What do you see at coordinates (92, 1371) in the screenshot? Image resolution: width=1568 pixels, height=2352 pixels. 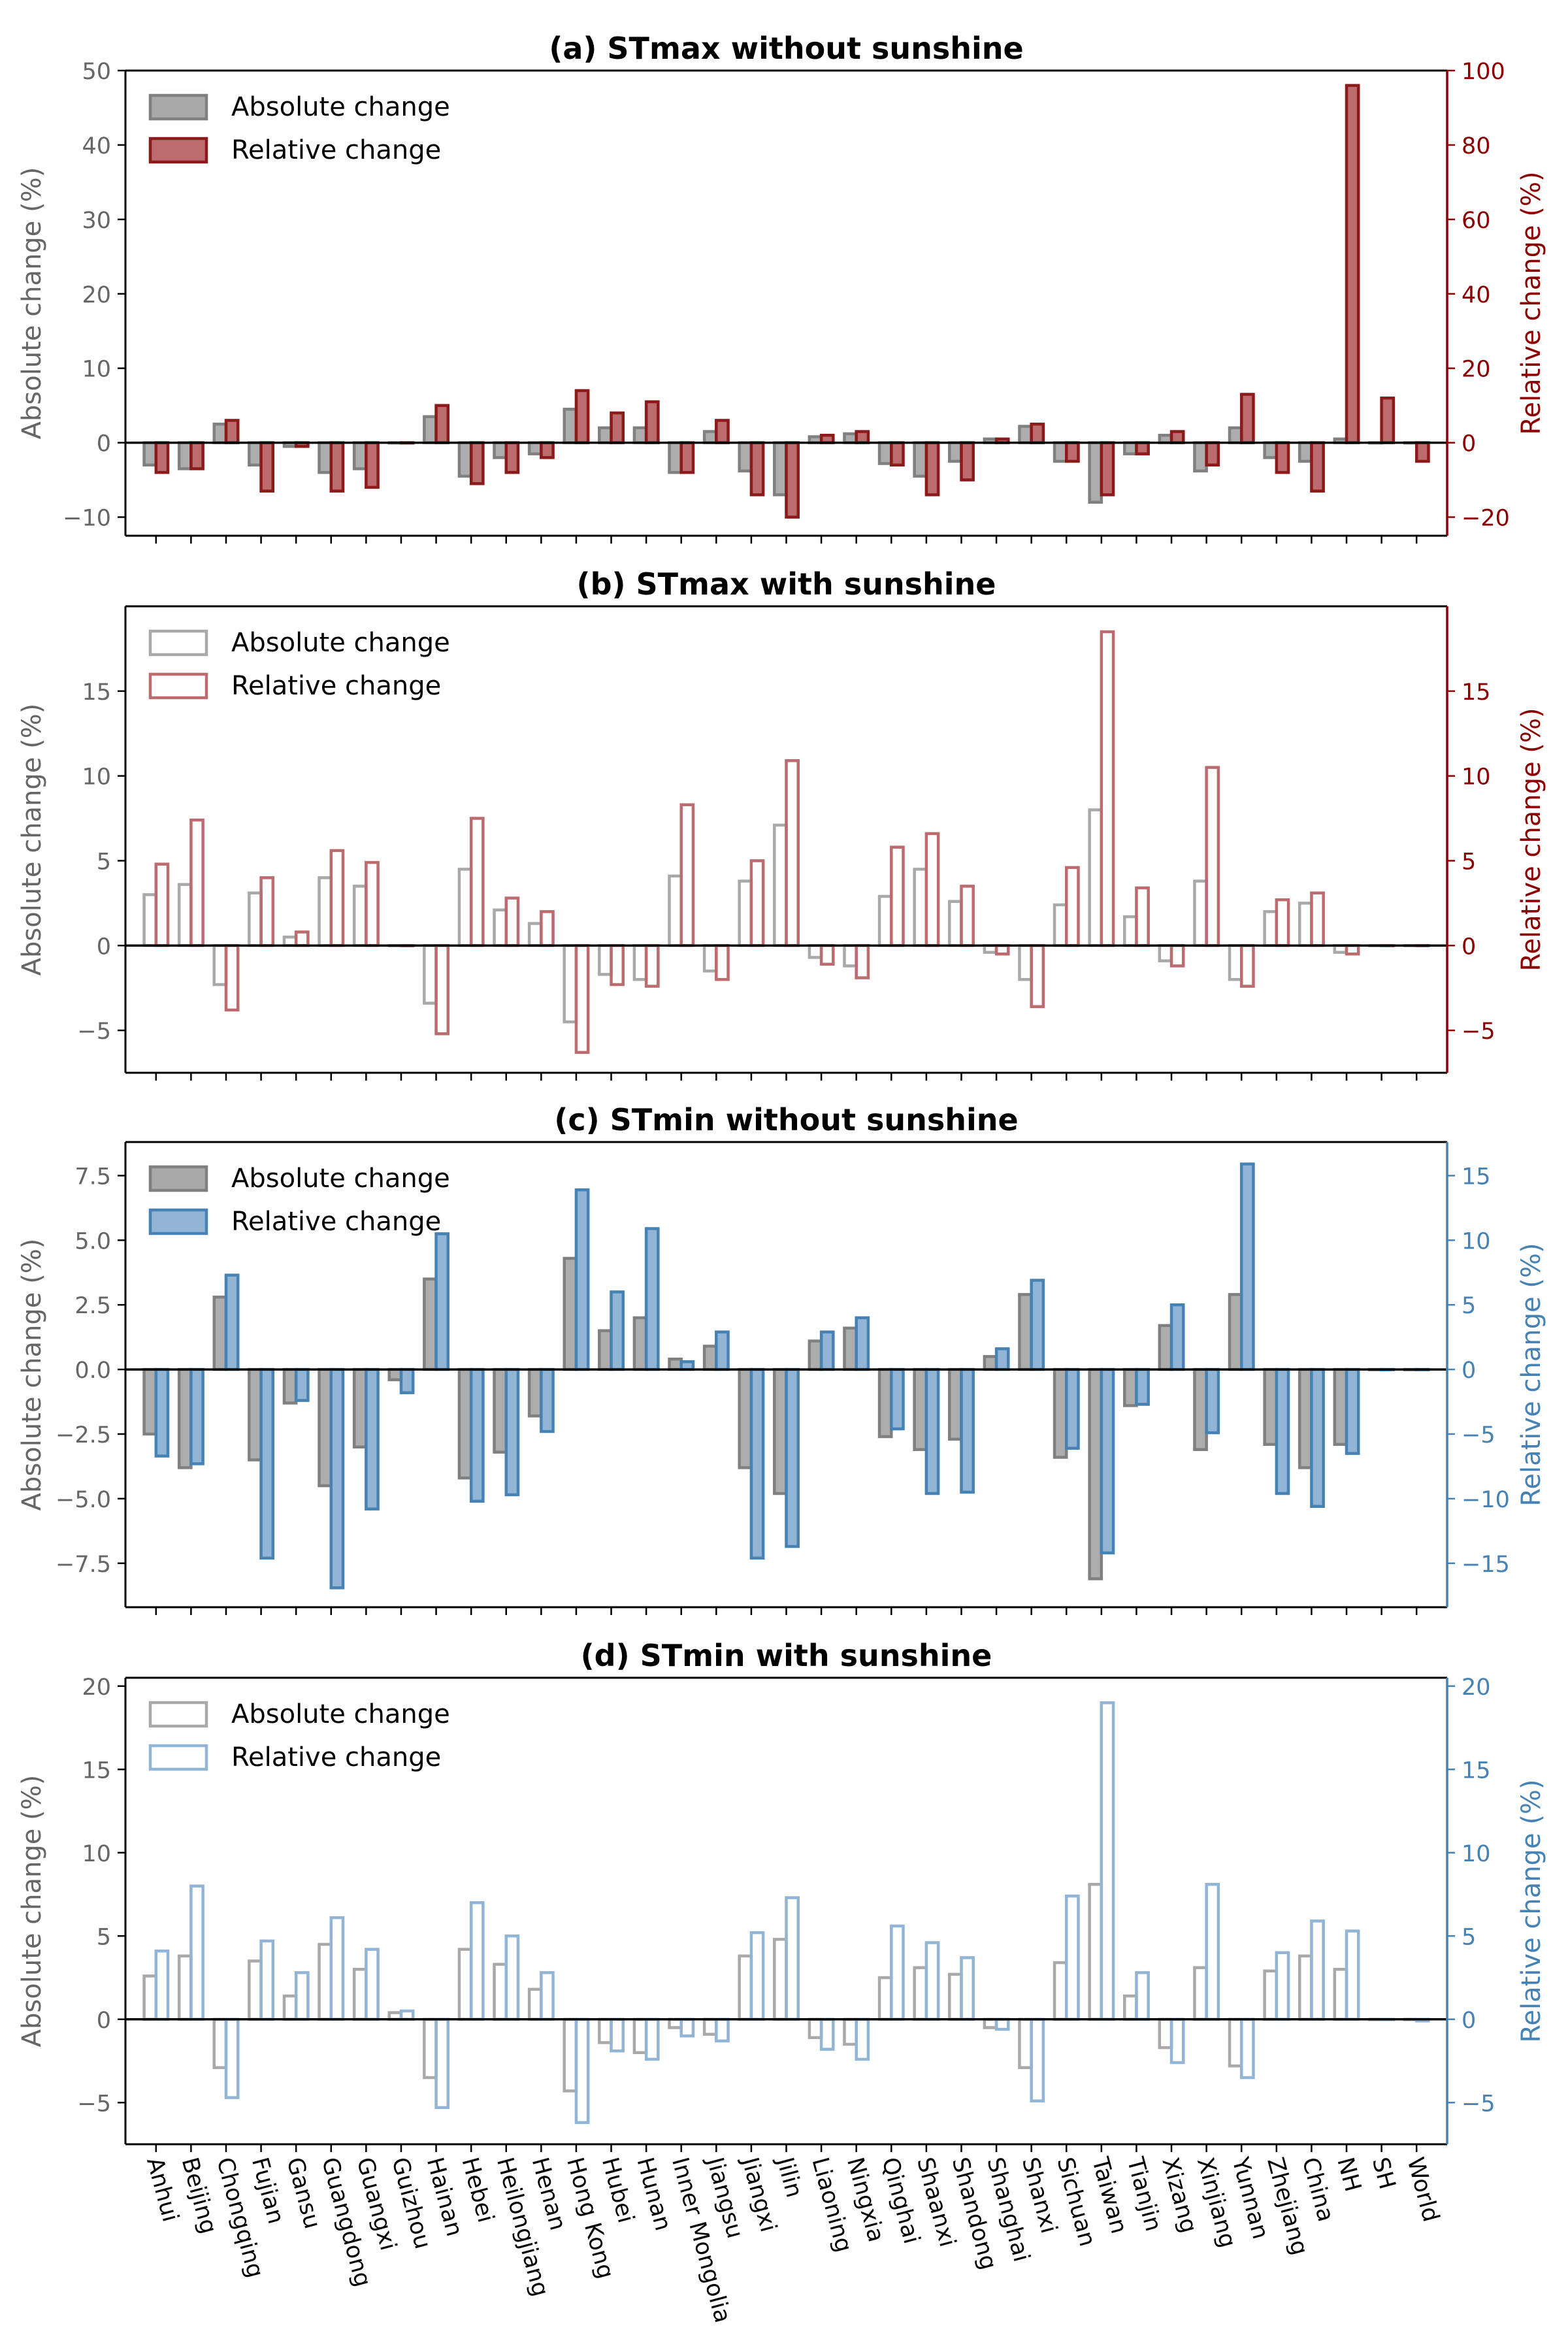 I see `left-tick-label: 0.0` at bounding box center [92, 1371].